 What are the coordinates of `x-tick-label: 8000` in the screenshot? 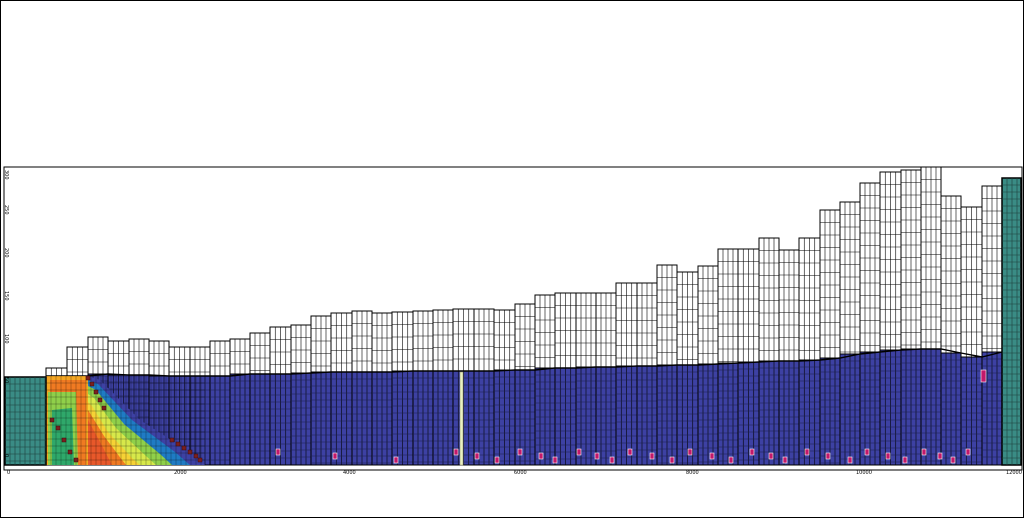 It's located at (692, 473).